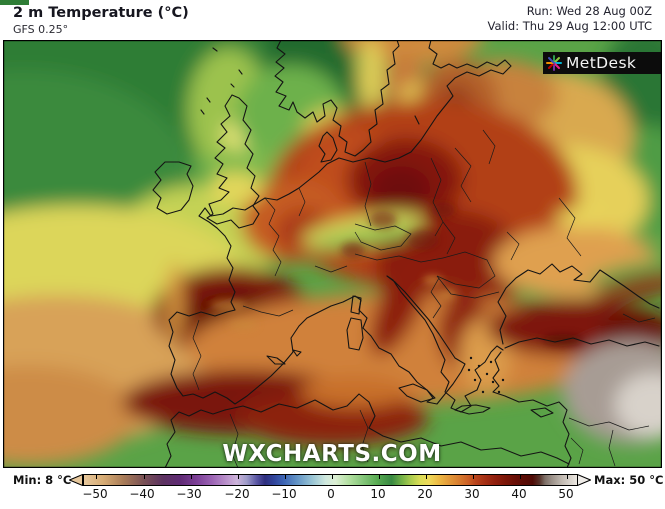  I want to click on tick-label: 50, so click(566, 494).